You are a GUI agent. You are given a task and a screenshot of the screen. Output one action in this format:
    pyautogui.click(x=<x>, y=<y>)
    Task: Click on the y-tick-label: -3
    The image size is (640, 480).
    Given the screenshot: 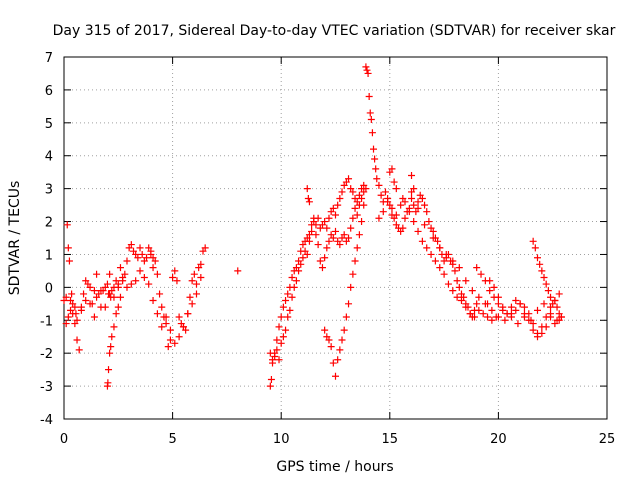 What is the action you would take?
    pyautogui.click(x=46, y=387)
    